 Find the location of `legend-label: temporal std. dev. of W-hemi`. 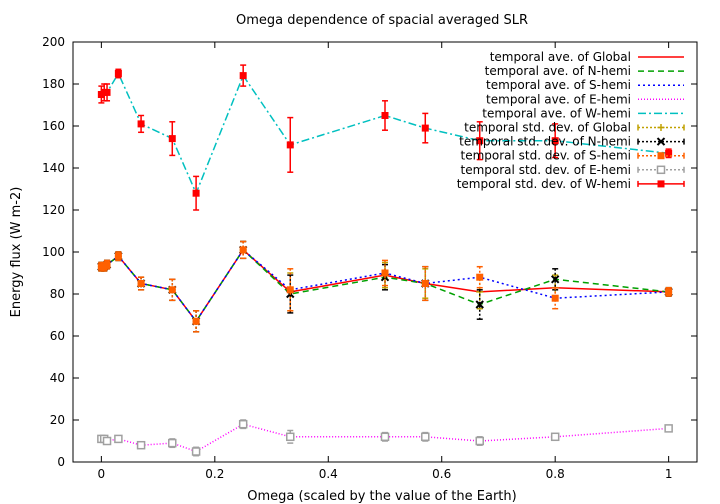

legend-label: temporal std. dev. of W-hemi is located at coordinates (544, 184).